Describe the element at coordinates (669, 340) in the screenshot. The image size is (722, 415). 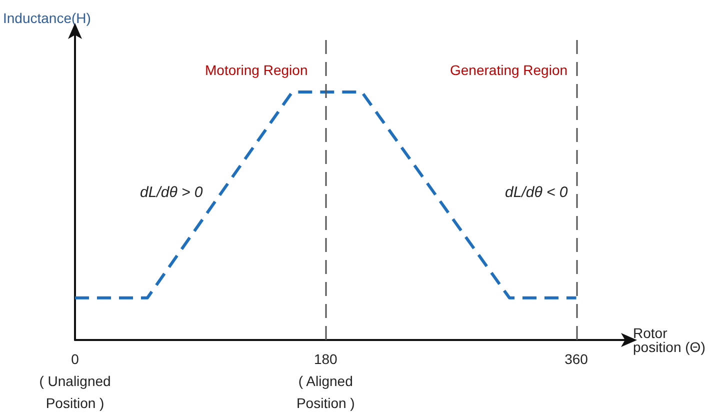
I see `x-axis-title: Rotor position (Θ)` at that location.